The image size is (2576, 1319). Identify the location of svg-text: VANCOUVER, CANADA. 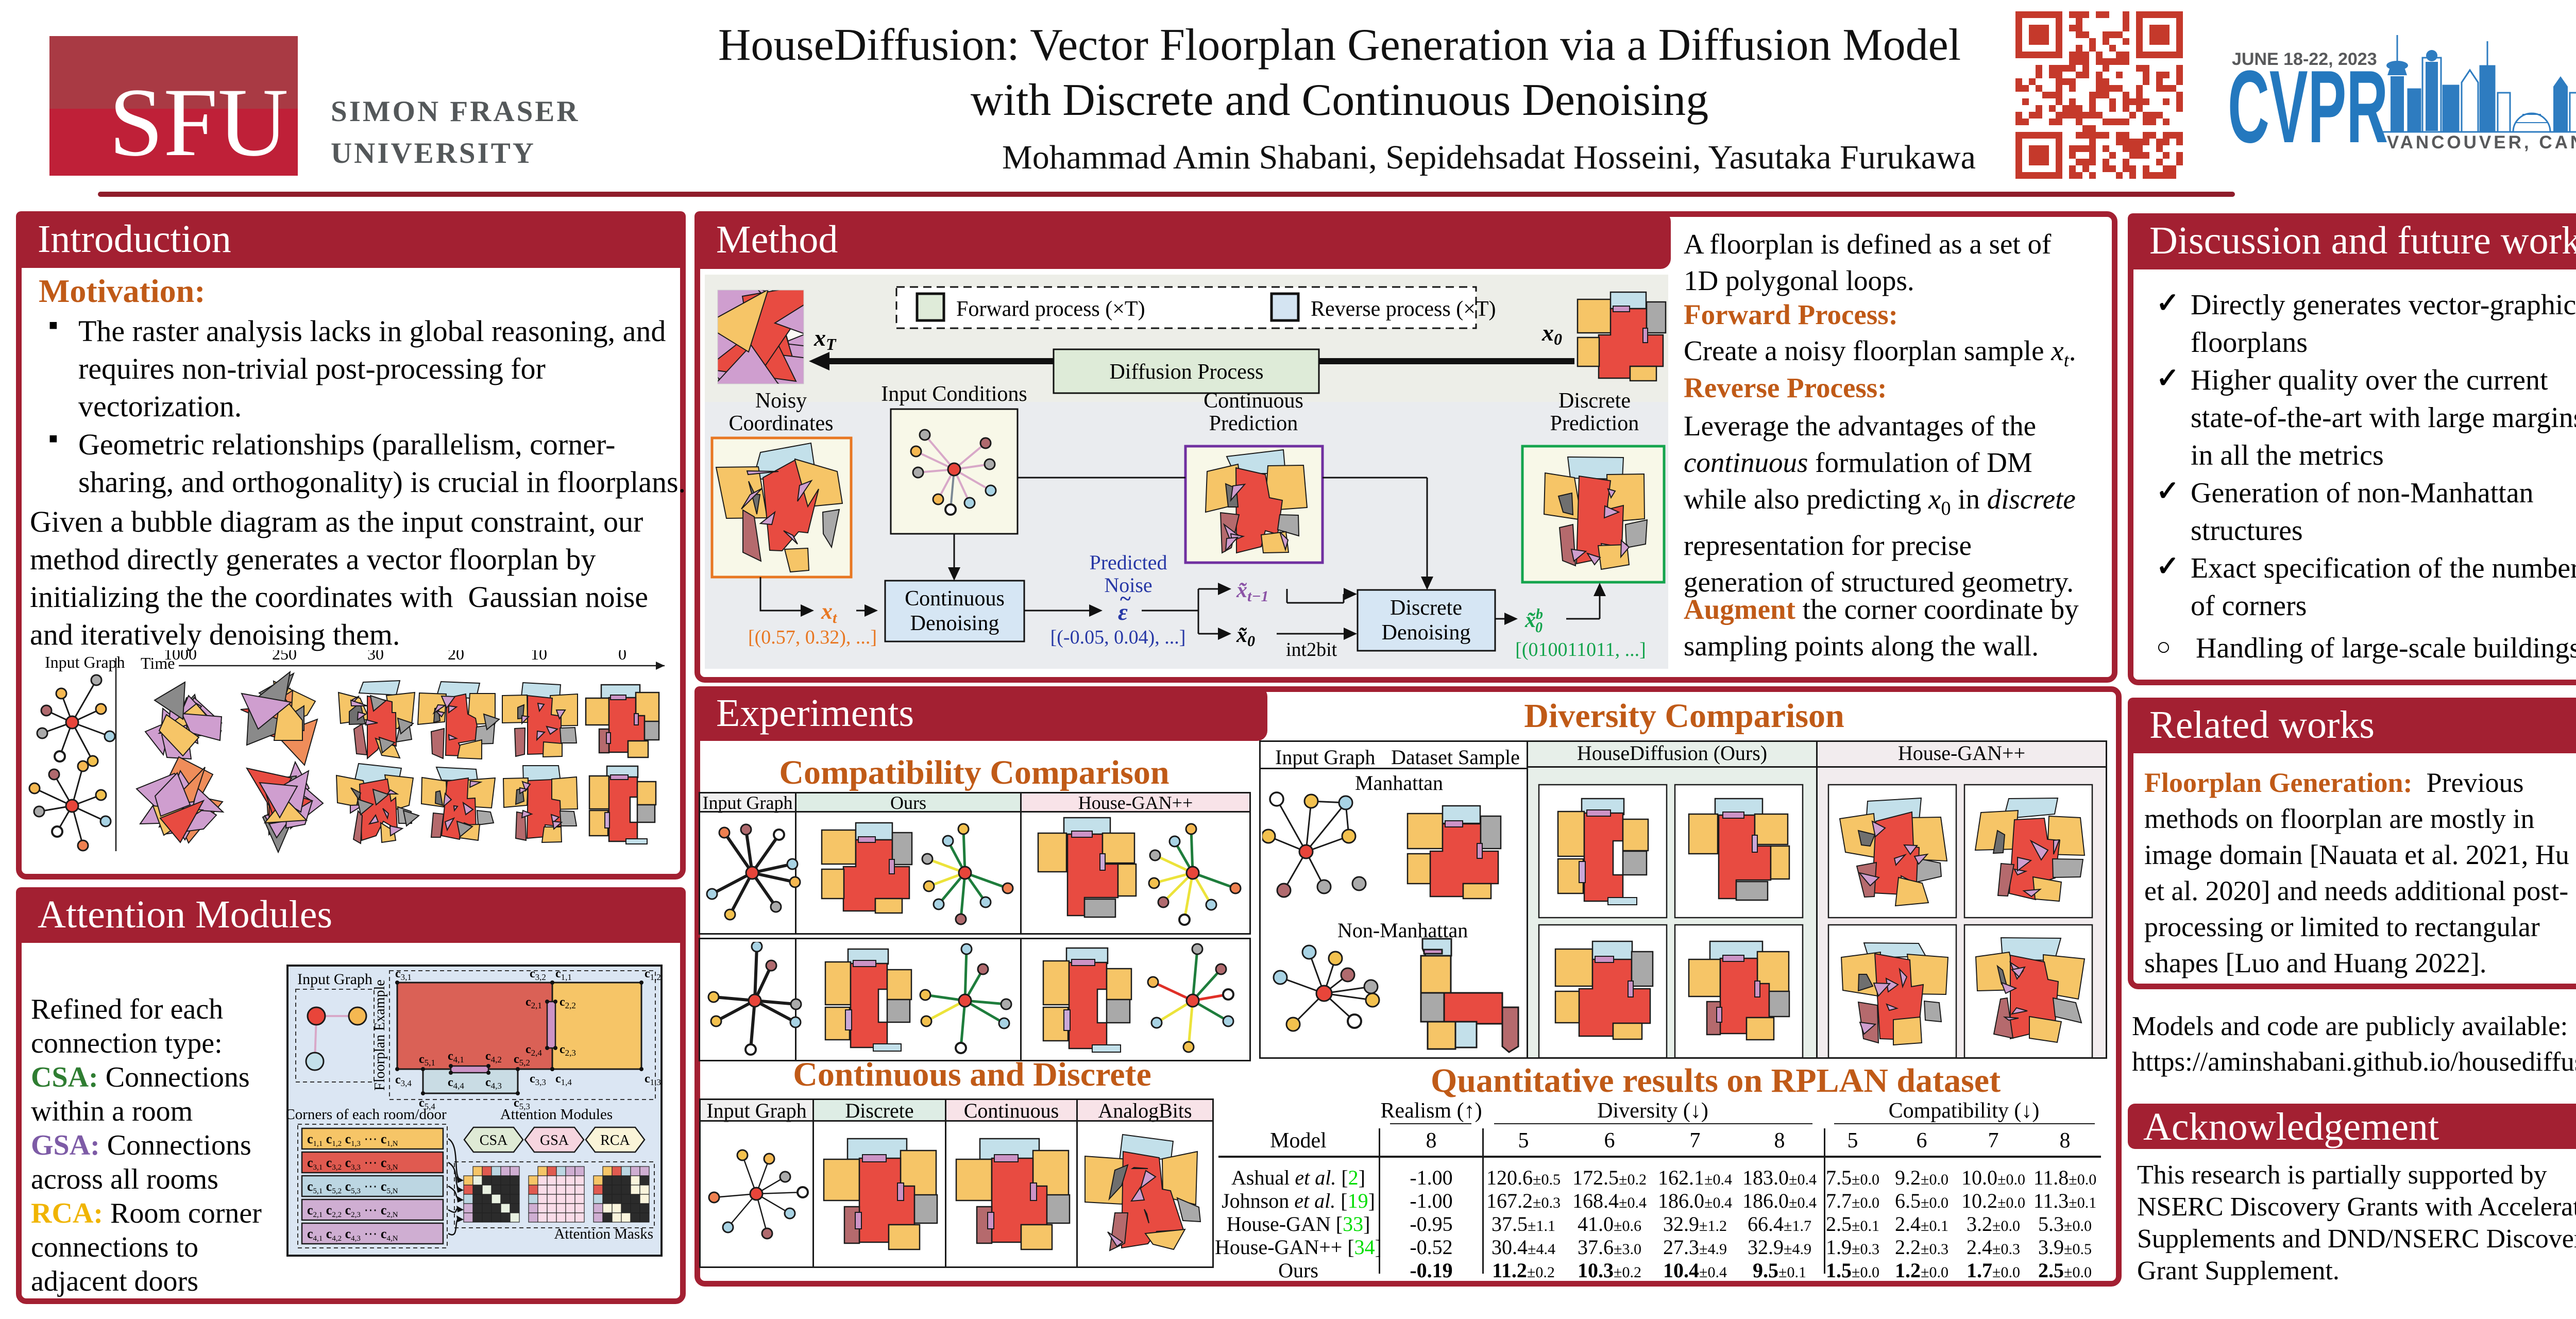
(2481, 142).